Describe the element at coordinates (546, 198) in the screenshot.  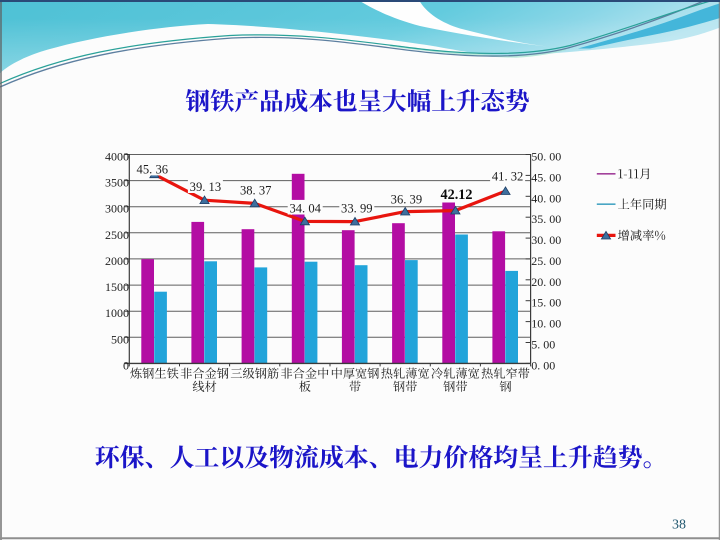
I see `svg-text: 40. 00` at that location.